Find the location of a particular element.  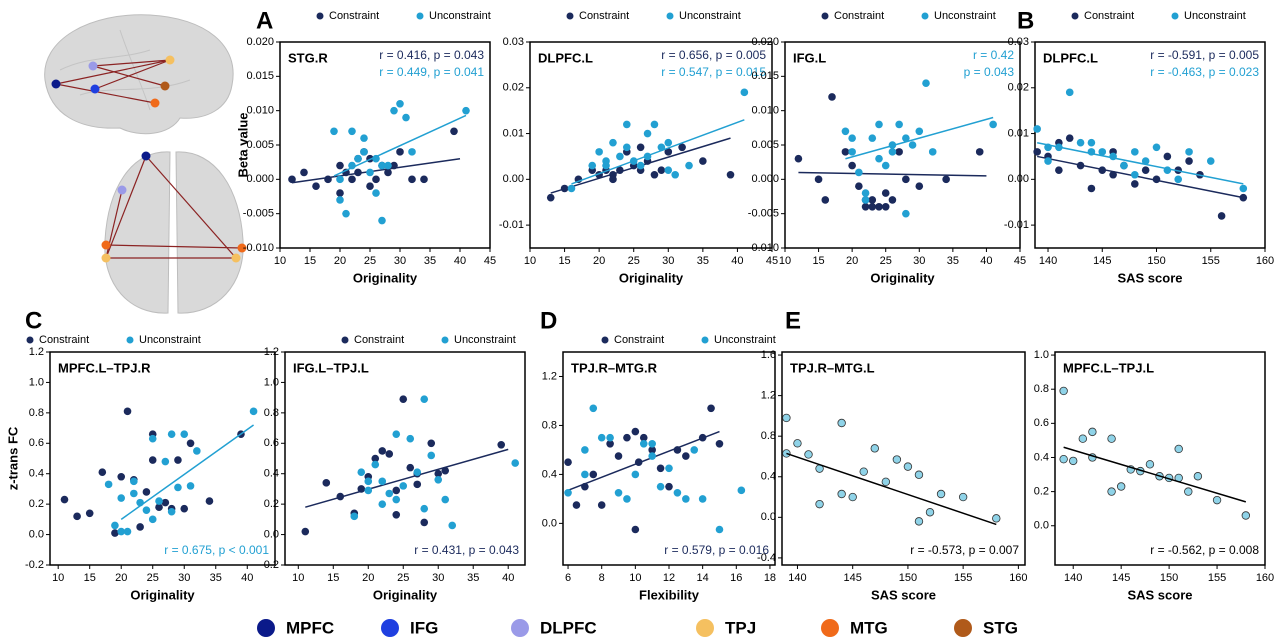

y-tick-label: 0.01 is located at coordinates (513, 133).